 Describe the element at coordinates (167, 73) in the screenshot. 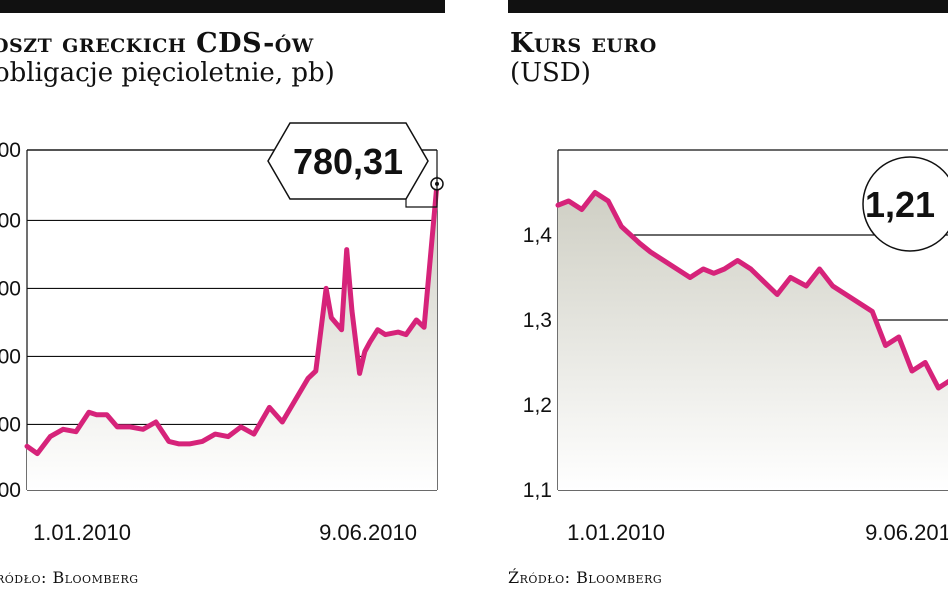

I see `chart-subtitle: obligacje pięcioletnie, pb)` at that location.